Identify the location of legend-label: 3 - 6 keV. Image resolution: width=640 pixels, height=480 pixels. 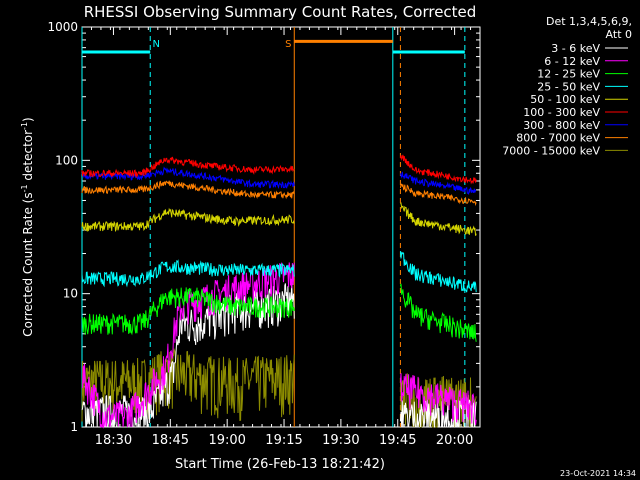
(575, 48).